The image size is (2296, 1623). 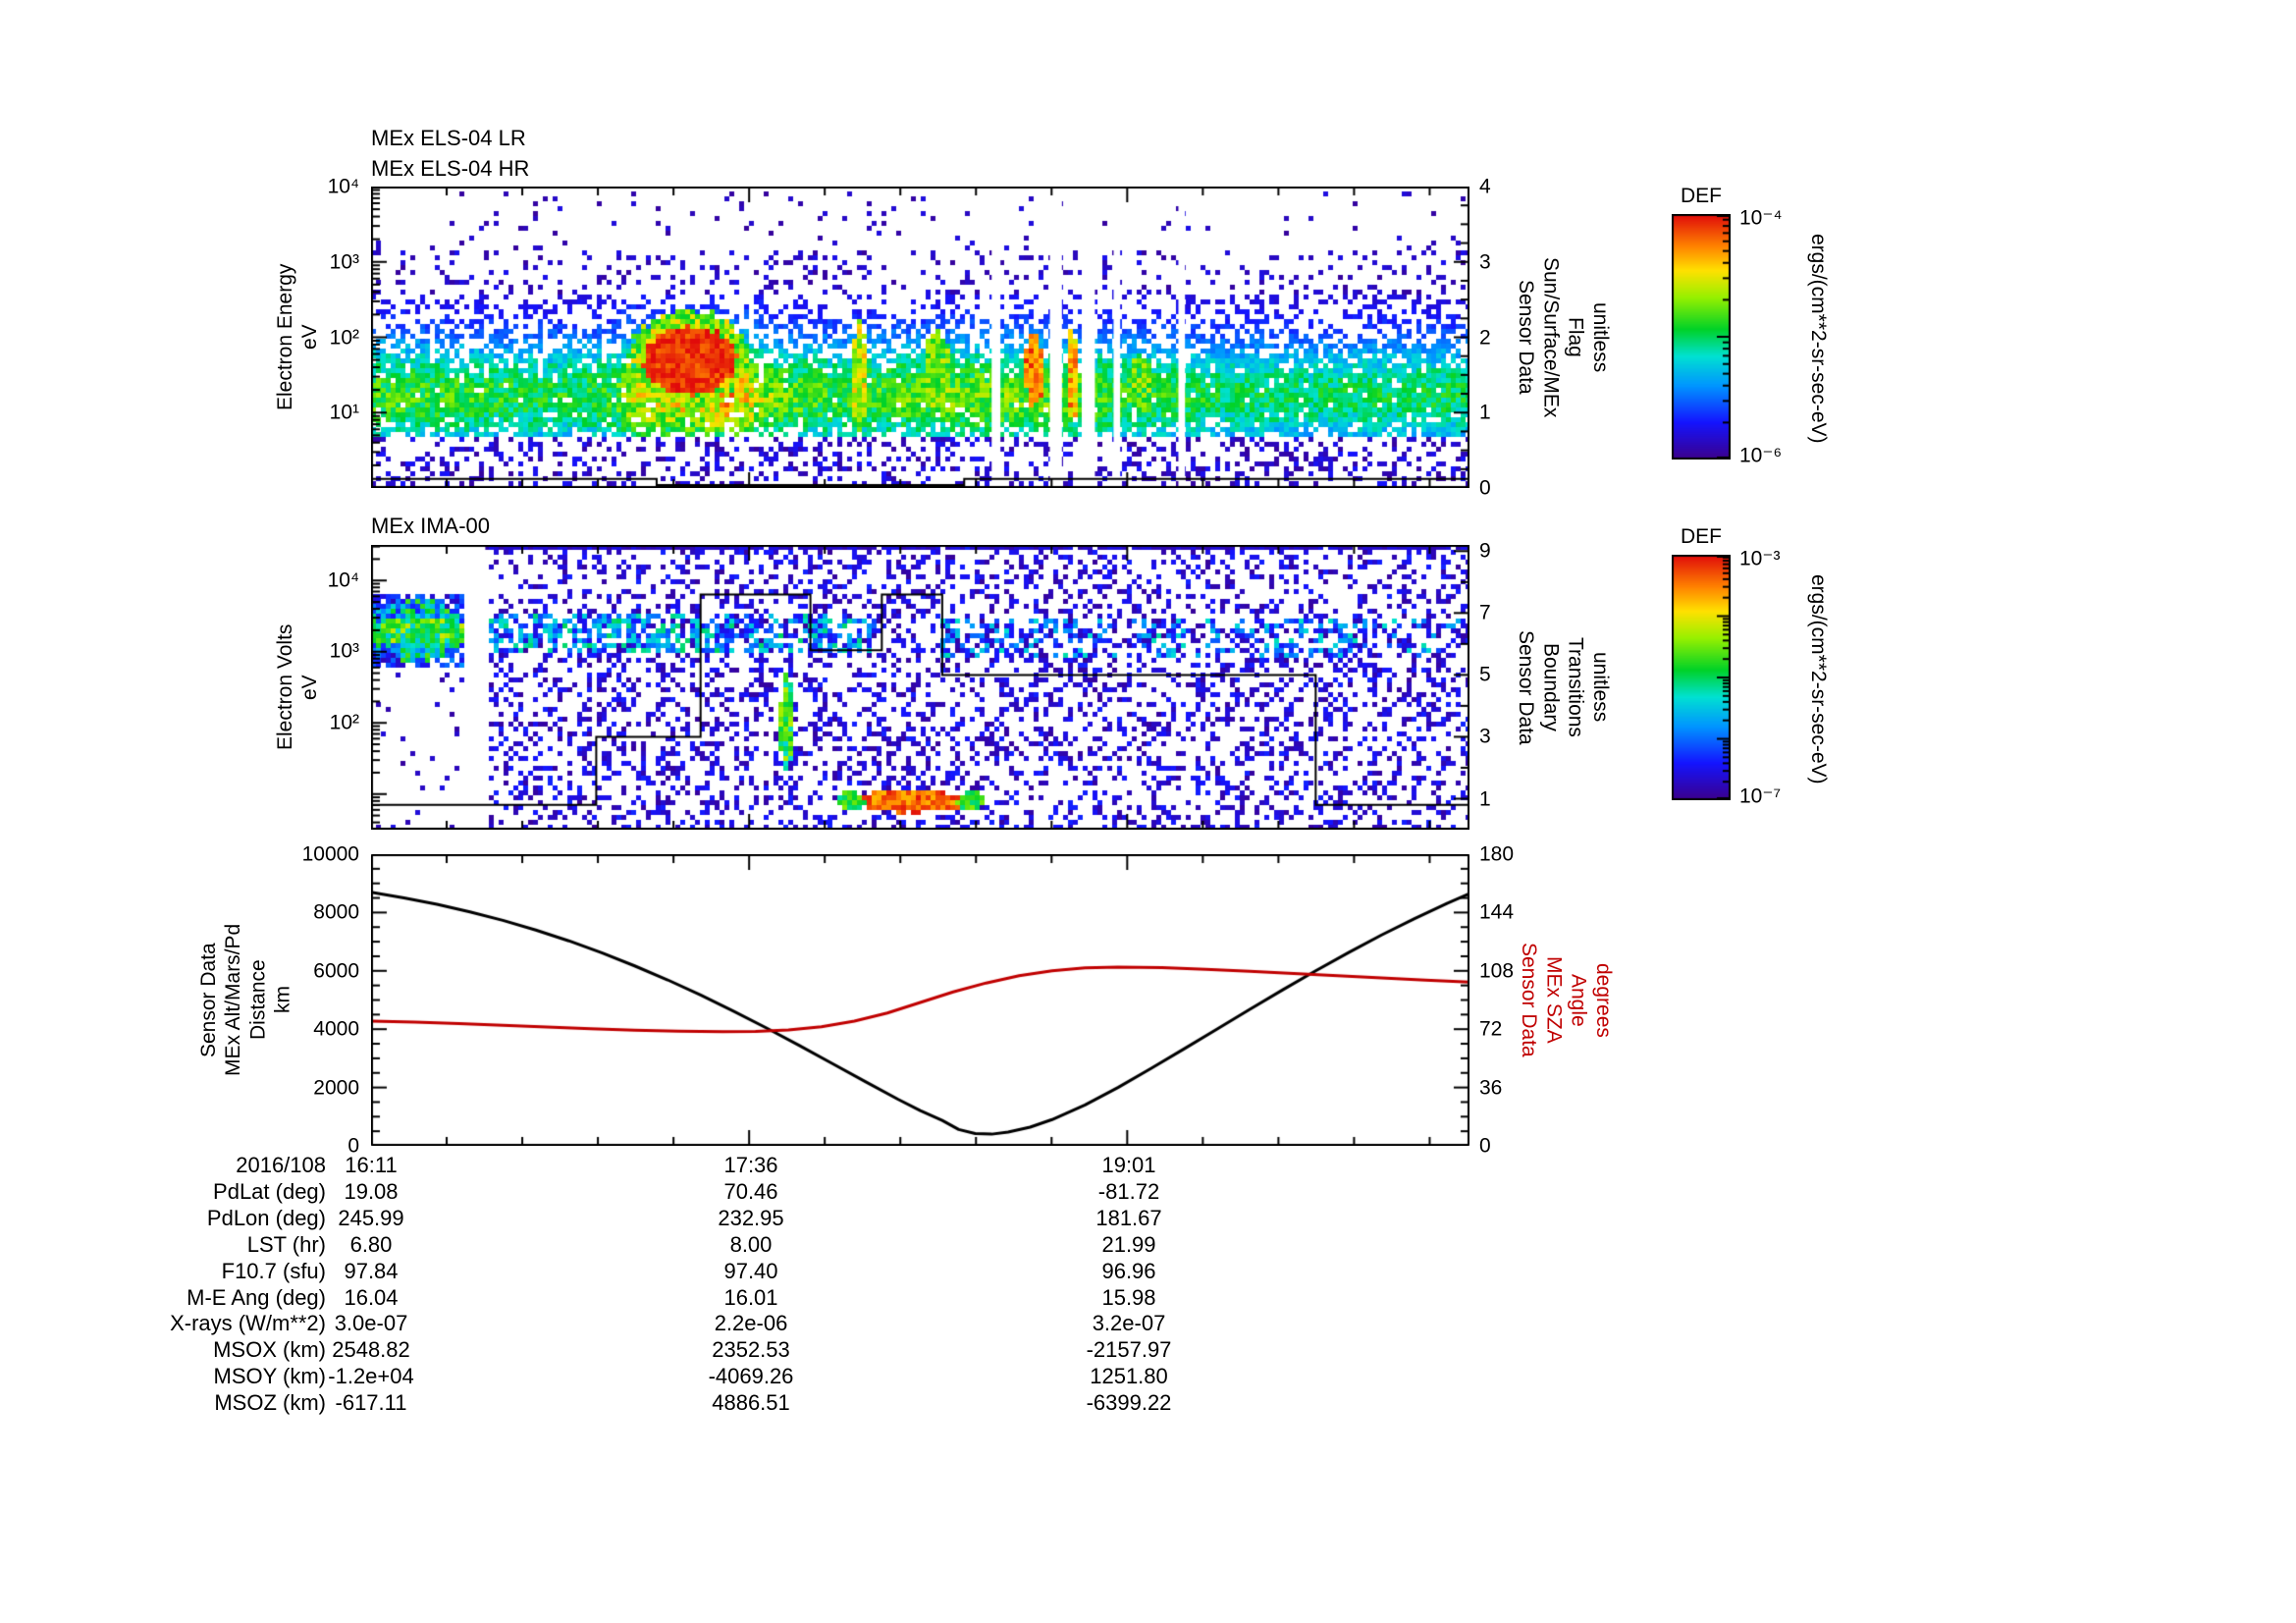 What do you see at coordinates (1551, 687) in the screenshot?
I see `axis-label-line: Boundary` at bounding box center [1551, 687].